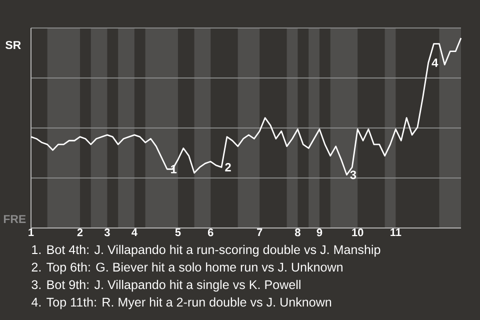 This screenshot has height=320, width=480. Describe the element at coordinates (181, 303) in the screenshot. I see `text: 4. Top 11th: R. Myer hit a 2-run double vs J. Unknown` at that location.